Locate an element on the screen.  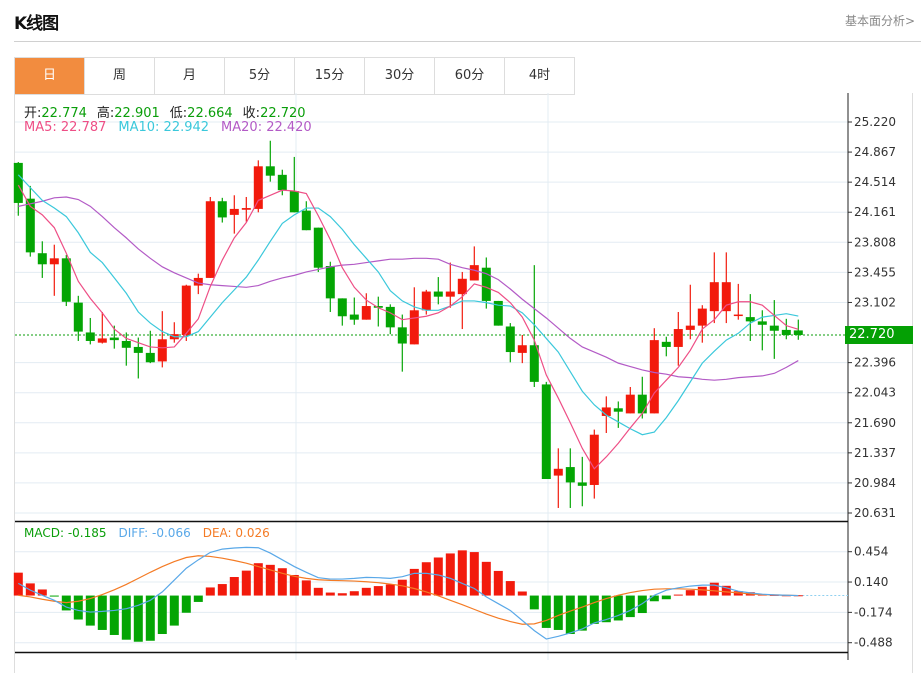
tab-60min: 60分 is located at coordinates (470, 76).